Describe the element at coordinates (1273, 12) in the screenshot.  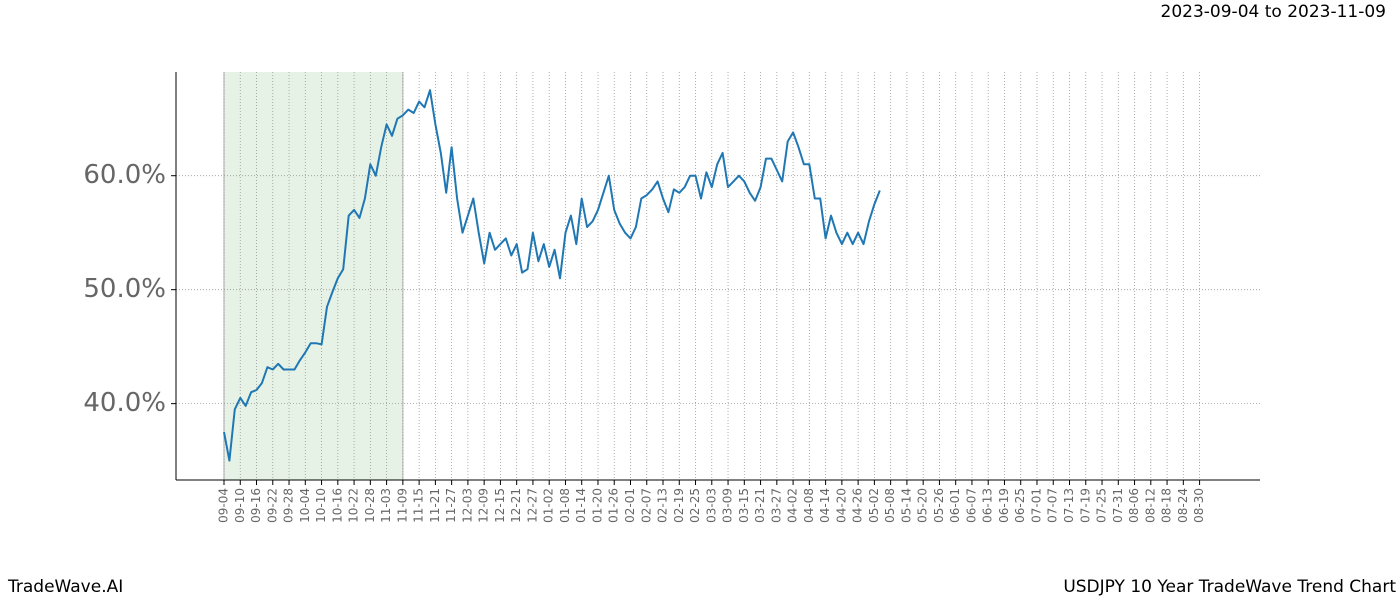
I see `date-range: 2023-09-04 to 2023-11-09` at that location.